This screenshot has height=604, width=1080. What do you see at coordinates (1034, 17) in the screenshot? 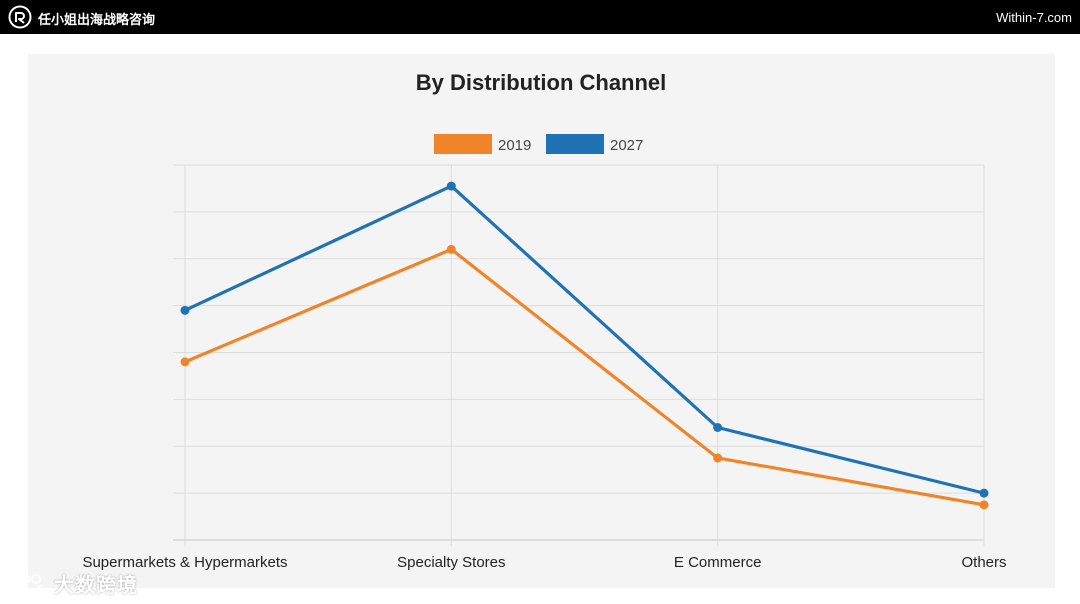
I see `site-url: Within-7.com` at bounding box center [1034, 17].